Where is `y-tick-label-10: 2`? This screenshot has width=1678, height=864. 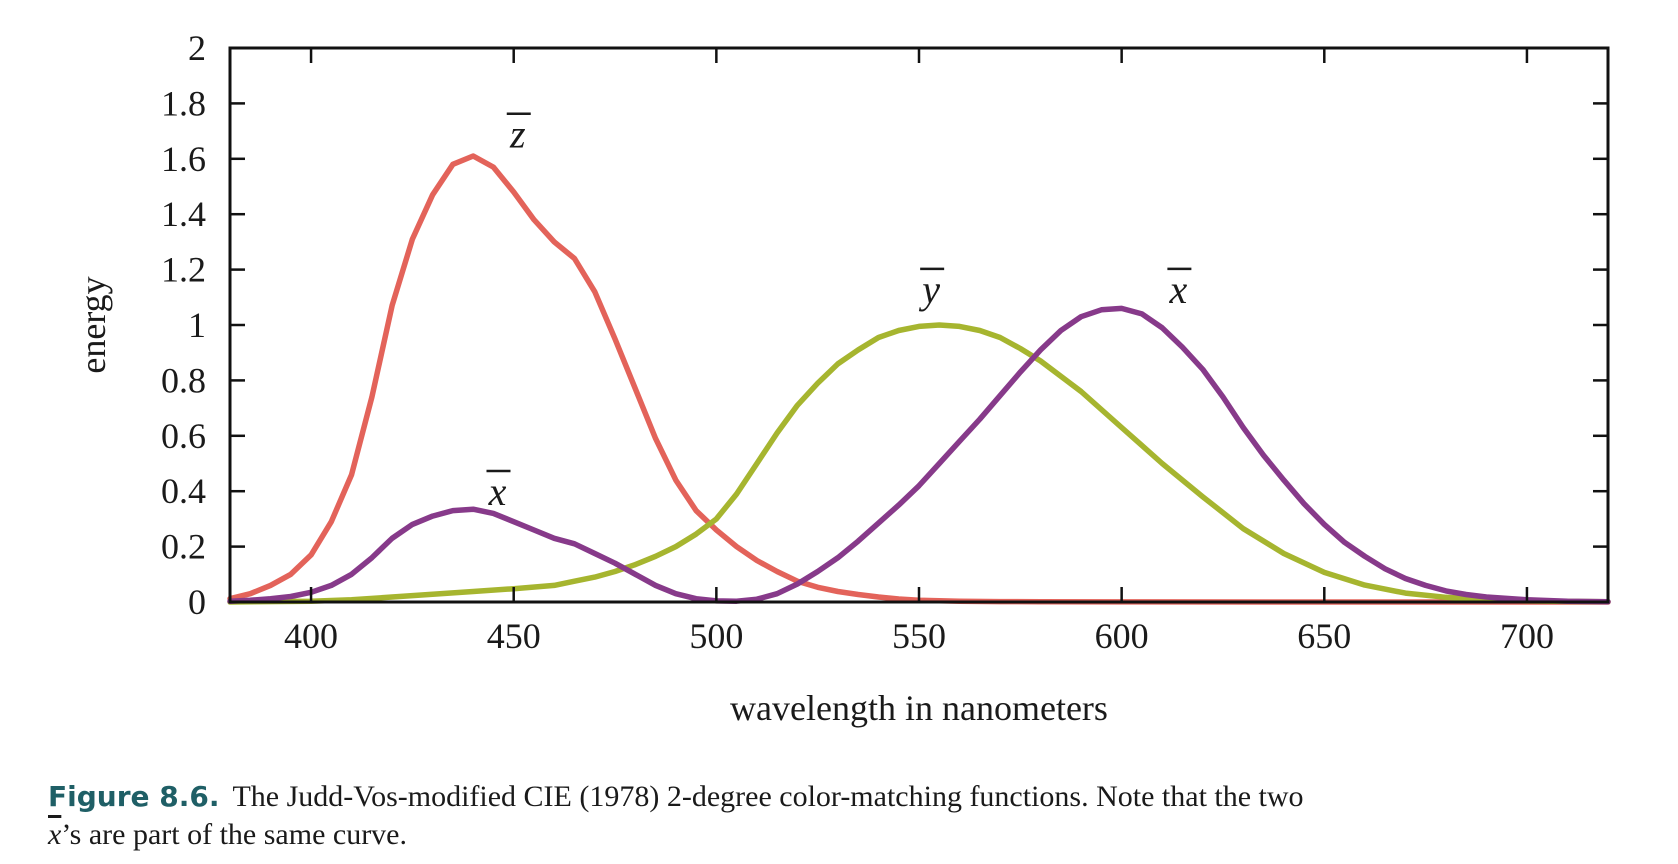 y-tick-label-10: 2 is located at coordinates (197, 48).